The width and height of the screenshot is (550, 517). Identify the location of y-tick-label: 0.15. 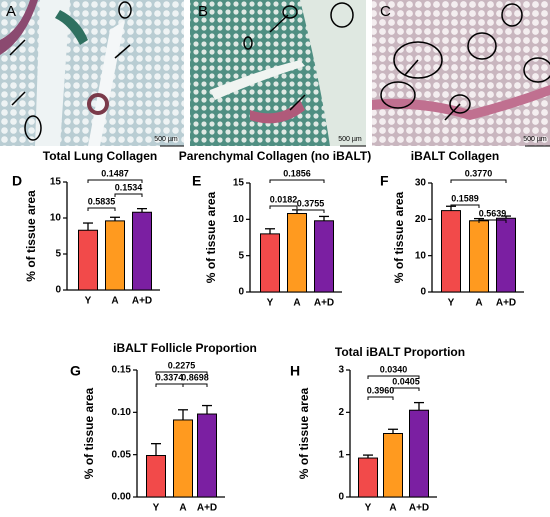
(122, 370).